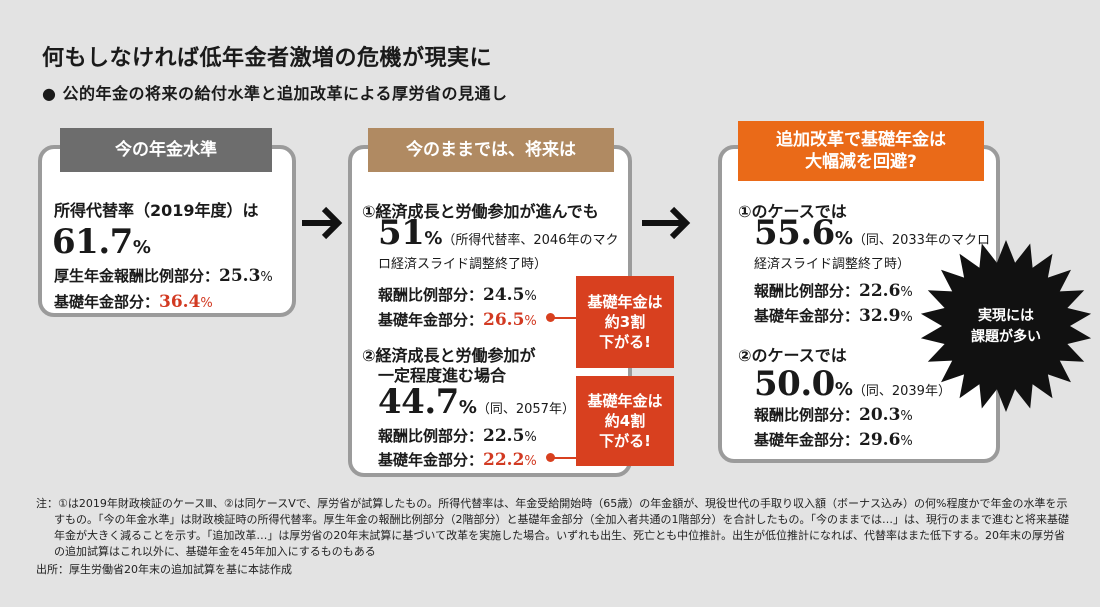  What do you see at coordinates (792, 355) in the screenshot?
I see `reform-case2-heading: ②のケースでは` at bounding box center [792, 355].